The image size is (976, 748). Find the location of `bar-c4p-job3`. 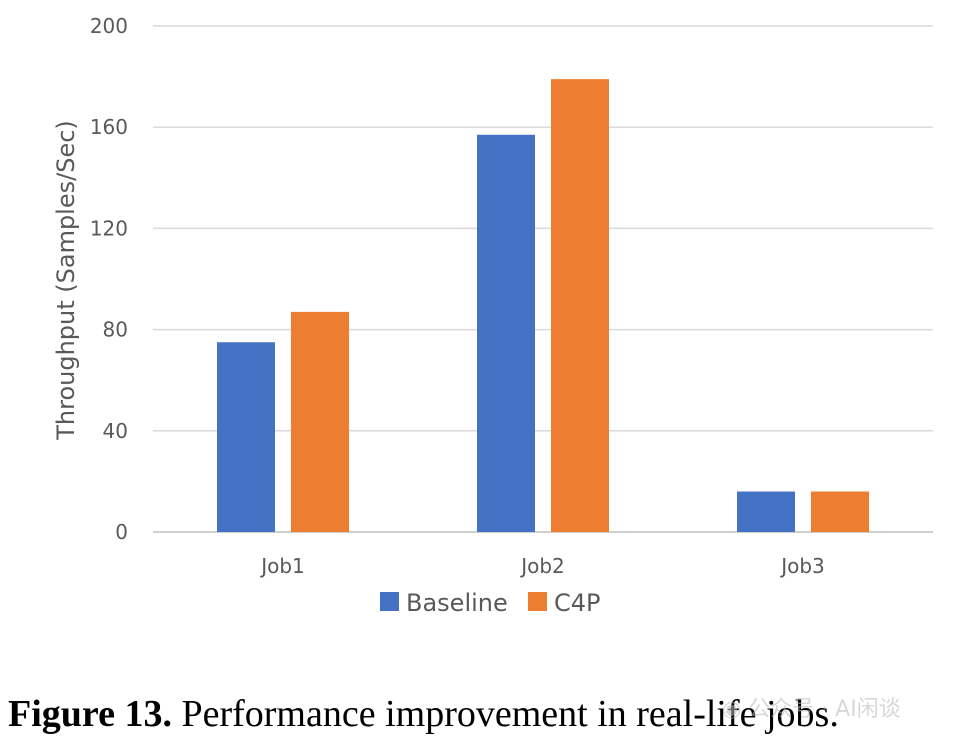

bar-c4p-job3 is located at coordinates (840, 511).